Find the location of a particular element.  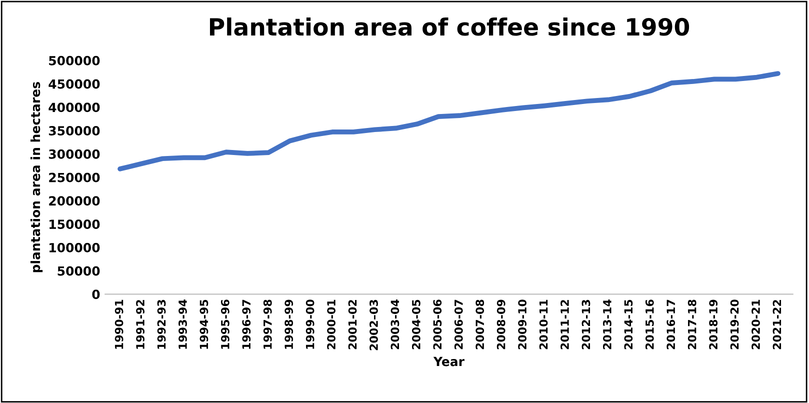

x-tick-label: 2017-18 is located at coordinates (692, 325).